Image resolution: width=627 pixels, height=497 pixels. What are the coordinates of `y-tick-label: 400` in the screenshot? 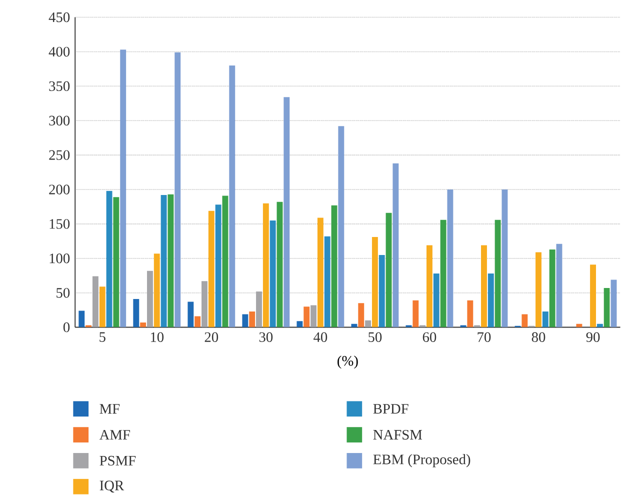 It's located at (59, 51).